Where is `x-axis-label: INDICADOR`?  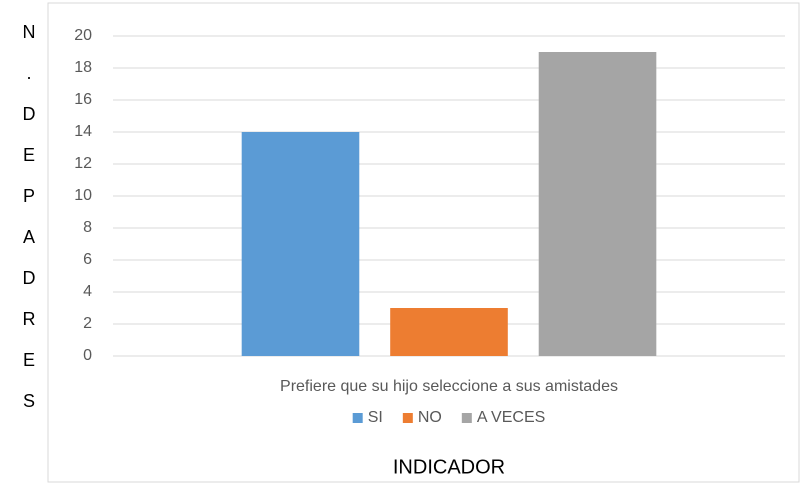 x-axis-label: INDICADOR is located at coordinates (449, 467).